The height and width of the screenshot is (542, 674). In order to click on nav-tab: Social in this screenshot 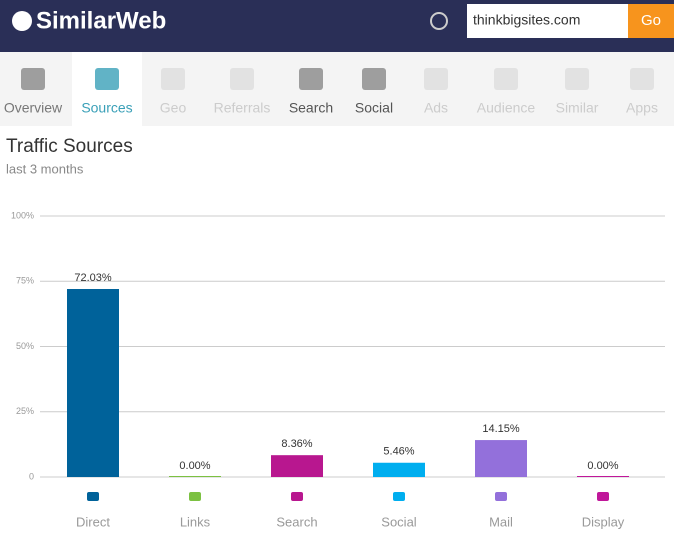, I will do `click(374, 108)`.